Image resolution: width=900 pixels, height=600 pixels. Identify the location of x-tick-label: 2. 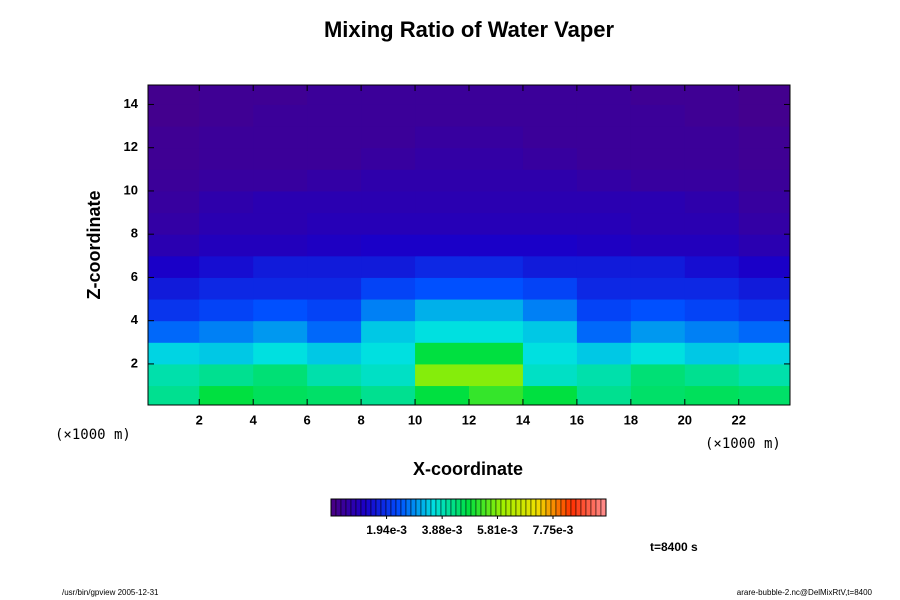
(199, 419).